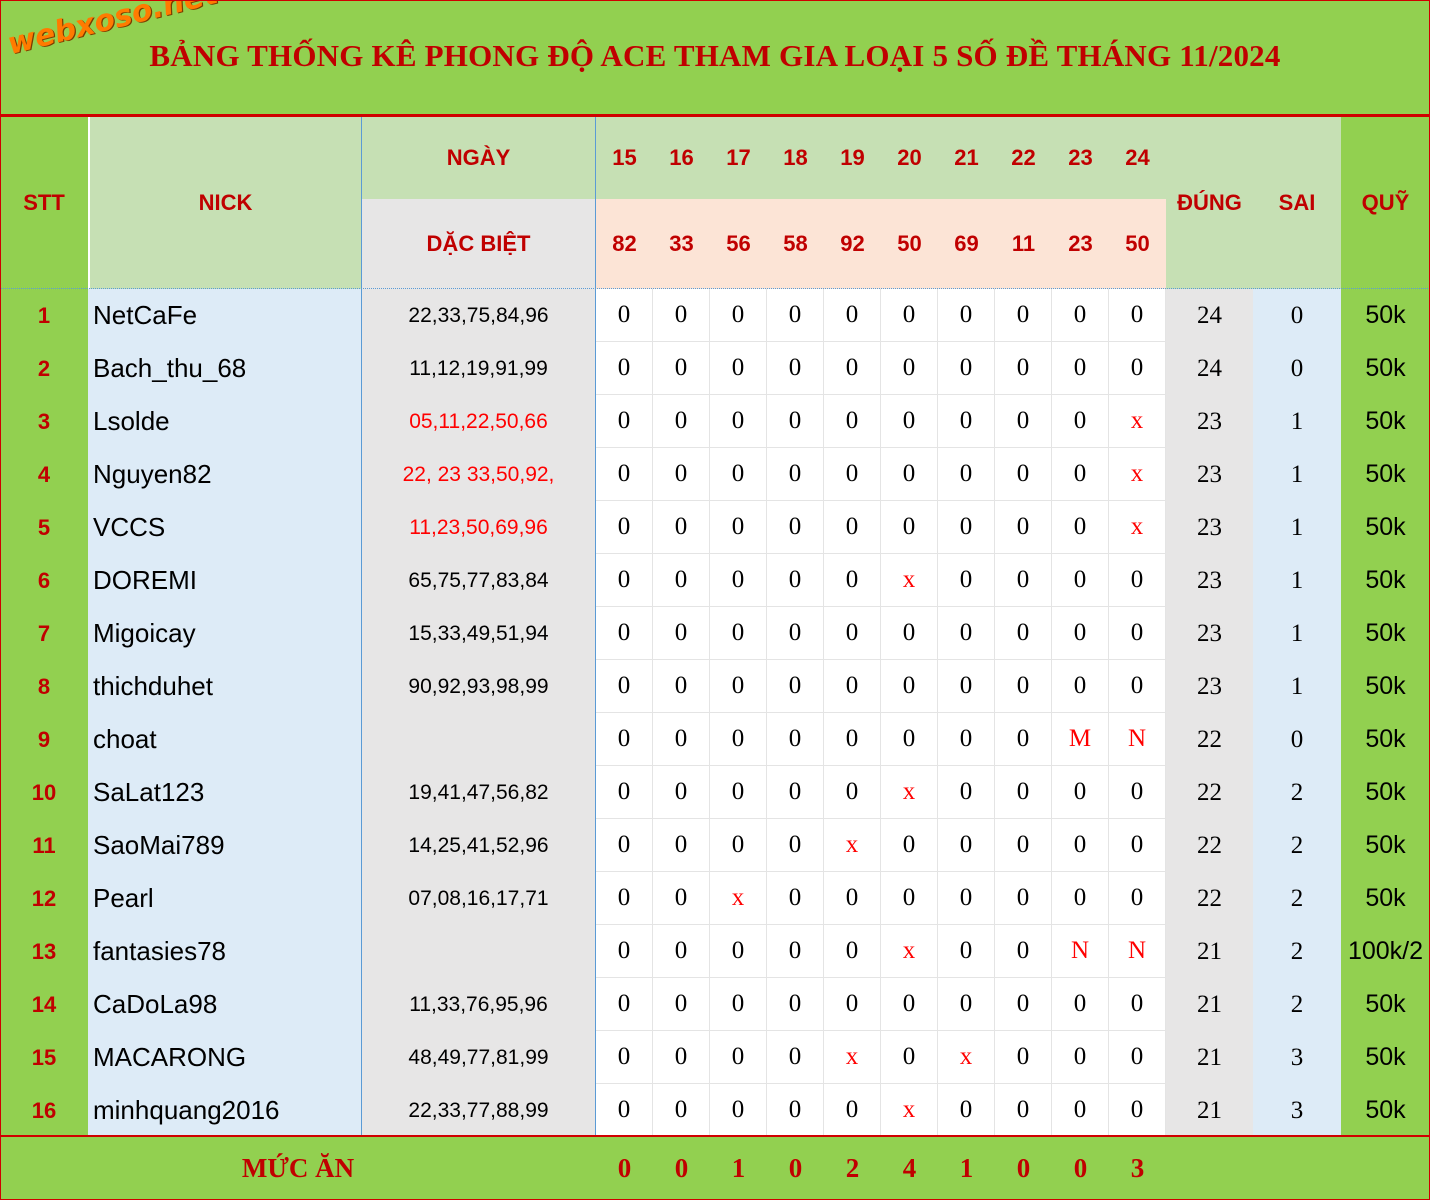 The height and width of the screenshot is (1200, 1430). I want to click on header-day: 24, so click(1137, 157).